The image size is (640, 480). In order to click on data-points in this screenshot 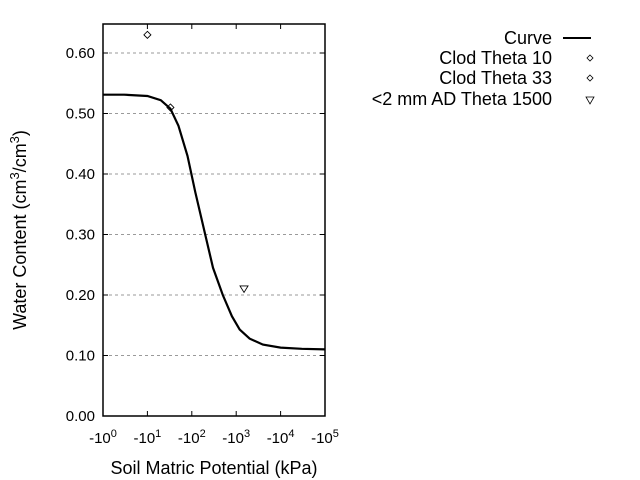, I will do `click(196, 162)`.